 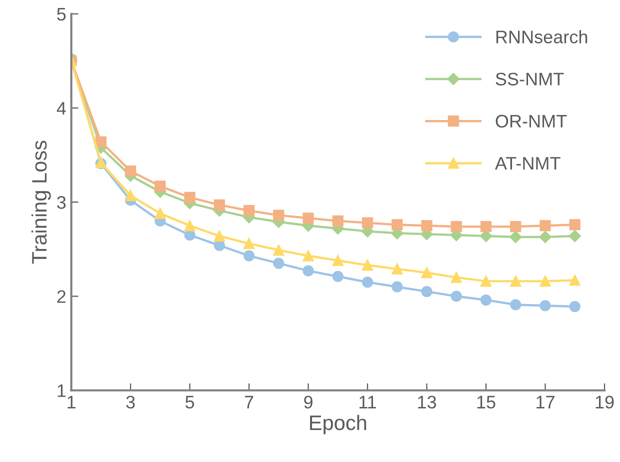 What do you see at coordinates (308, 402) in the screenshot?
I see `x-tick-label: 9` at bounding box center [308, 402].